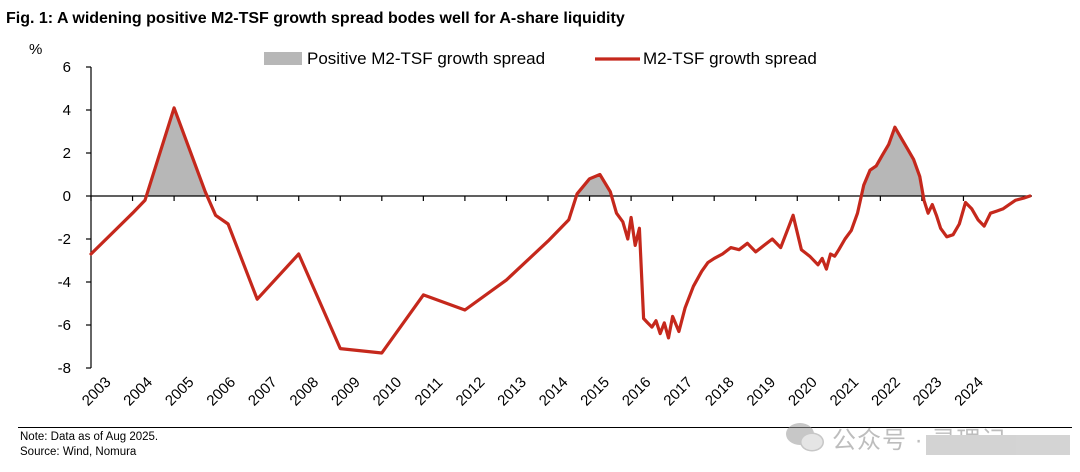  What do you see at coordinates (429, 391) in the screenshot?
I see `x-tick-label: 2011` at bounding box center [429, 391].